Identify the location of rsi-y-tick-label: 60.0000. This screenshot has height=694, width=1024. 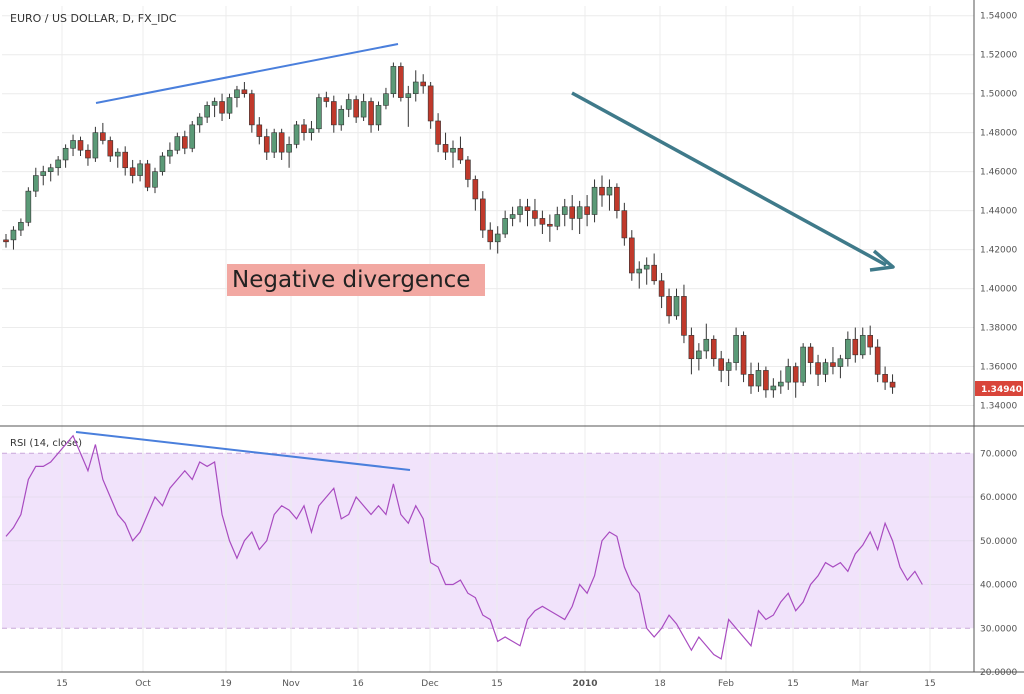
(998, 498).